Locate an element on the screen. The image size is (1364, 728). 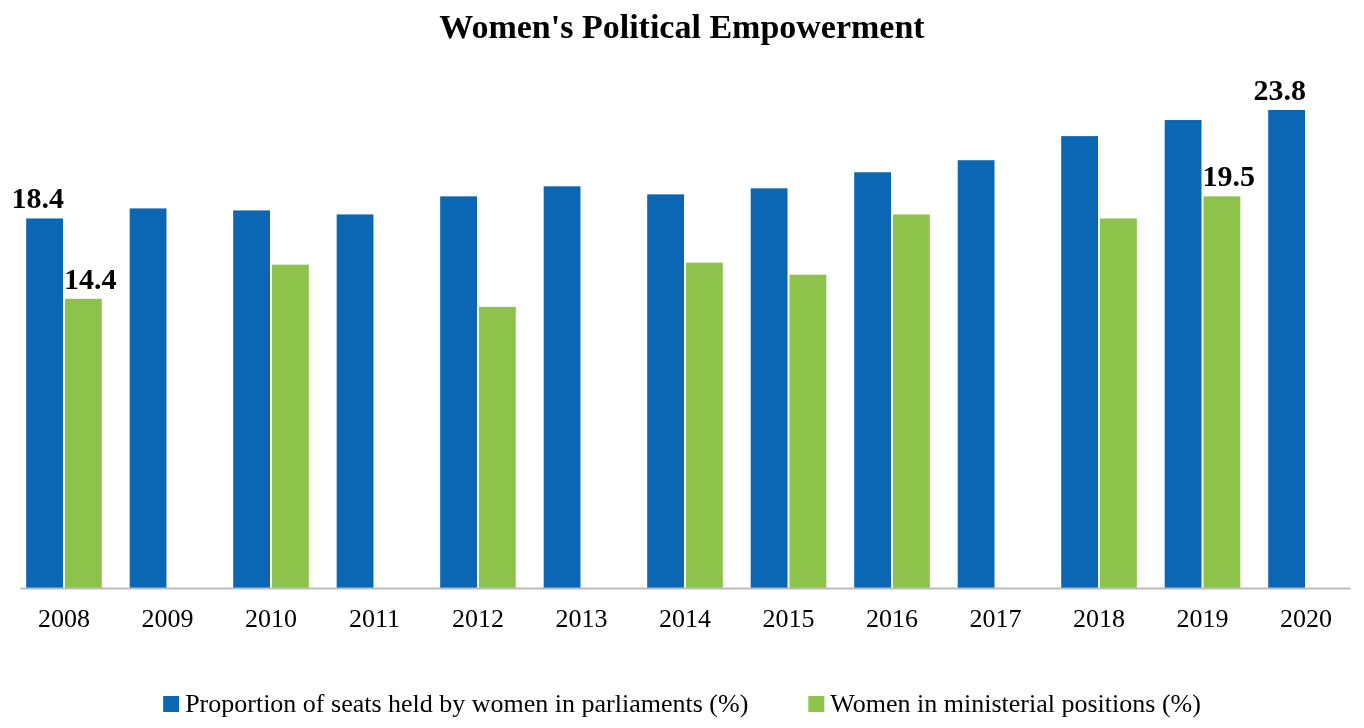
x-tick-label: 2020 is located at coordinates (1306, 619).